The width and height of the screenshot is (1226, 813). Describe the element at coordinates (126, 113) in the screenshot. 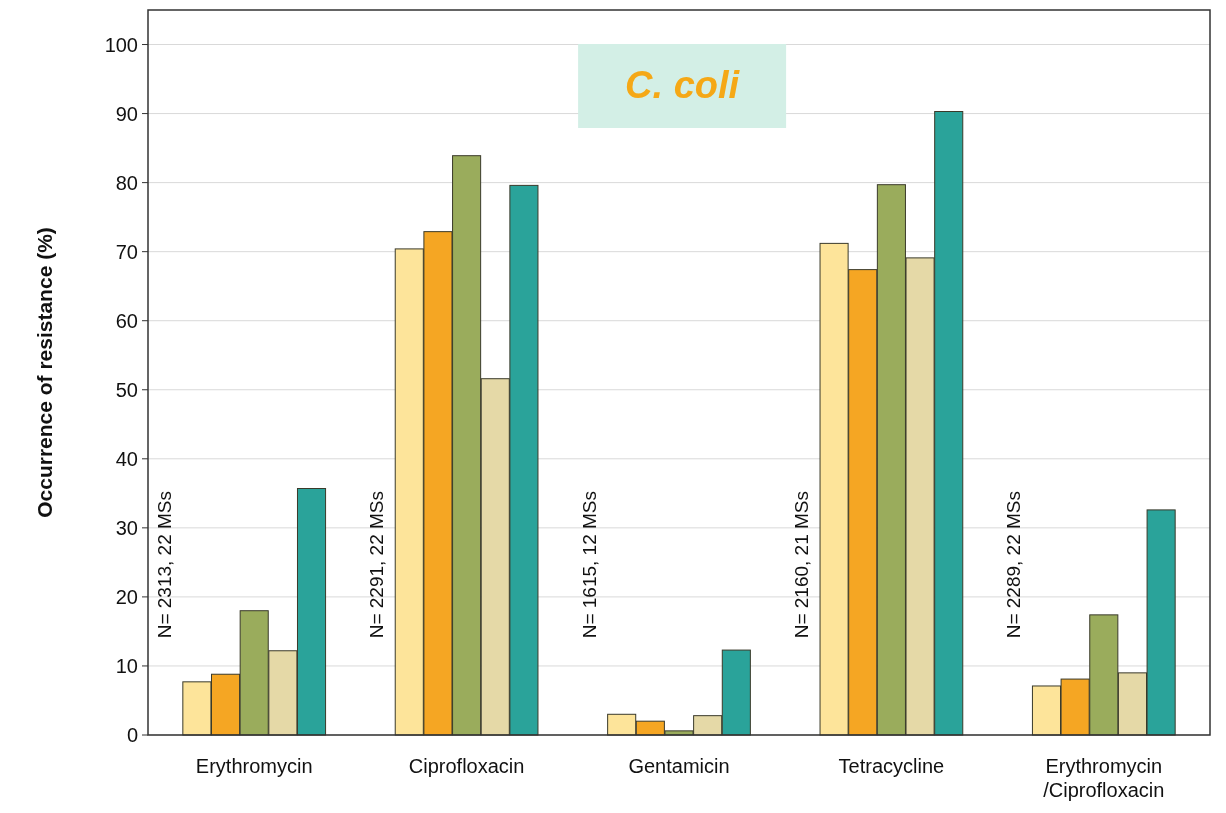

I see `y-tick-label: 90` at that location.